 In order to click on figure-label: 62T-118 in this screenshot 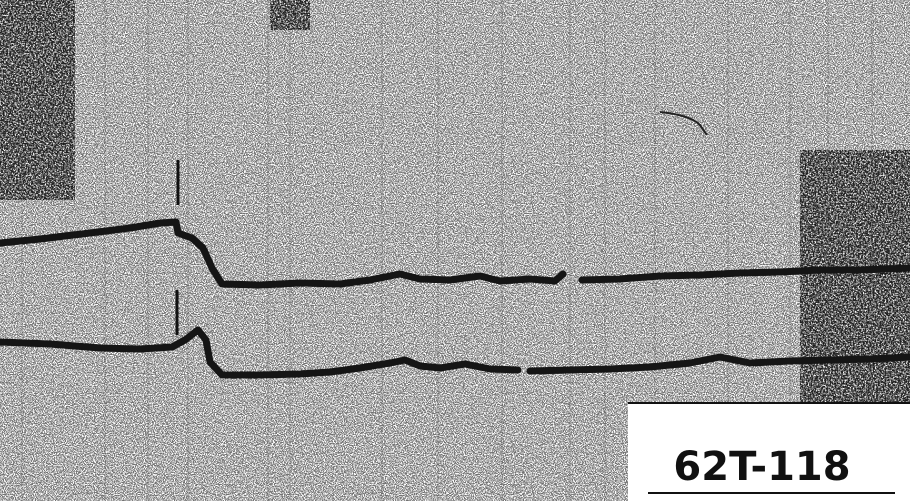, I will do `click(761, 467)`.